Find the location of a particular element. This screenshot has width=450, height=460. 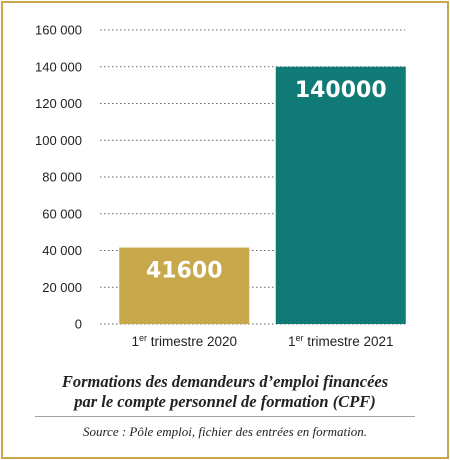

bar-value-label: 41600 is located at coordinates (184, 271).